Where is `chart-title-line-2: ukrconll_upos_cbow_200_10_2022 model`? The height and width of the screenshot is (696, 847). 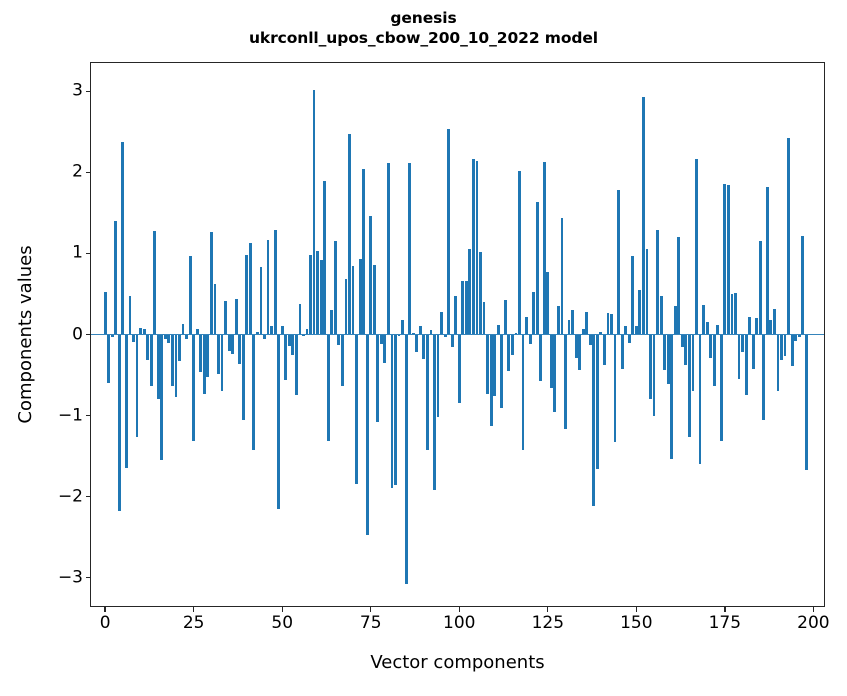 chart-title-line-2: ukrconll_upos_cbow_200_10_2022 model is located at coordinates (423, 38).